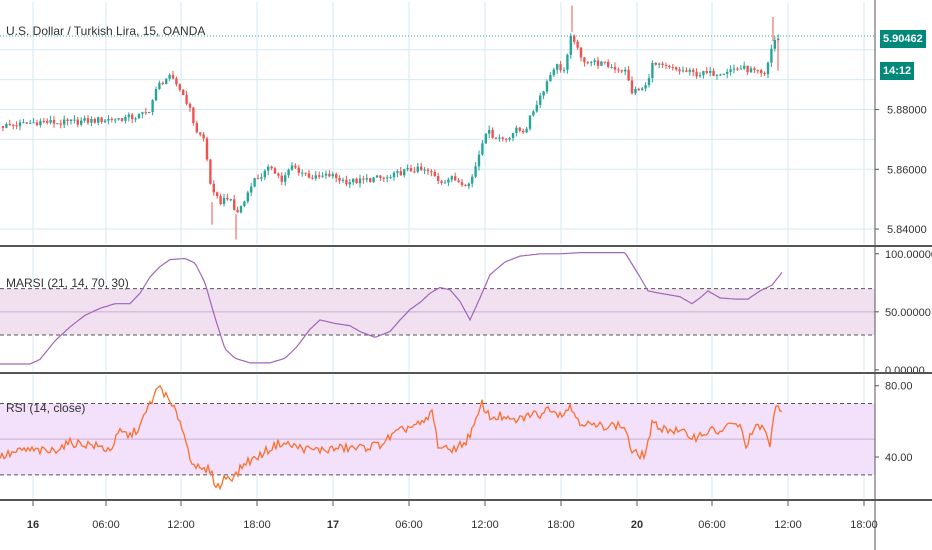  I want to click on x-tick-label: 17, so click(333, 525).